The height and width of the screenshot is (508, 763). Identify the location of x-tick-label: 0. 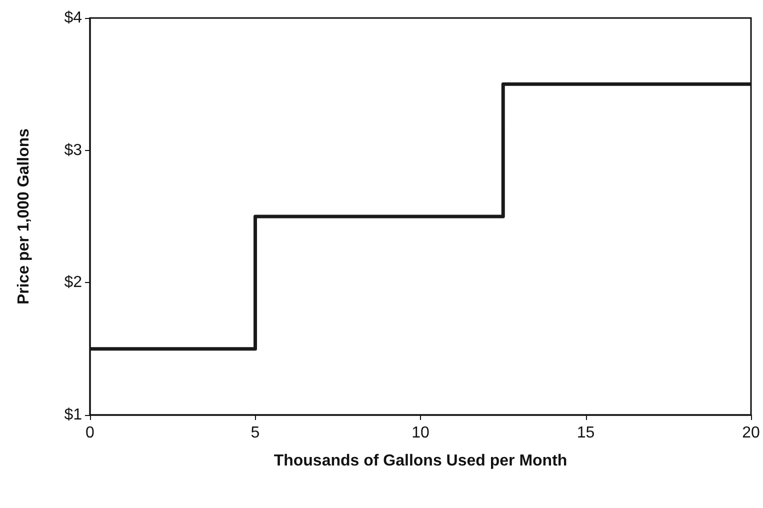
(90, 433).